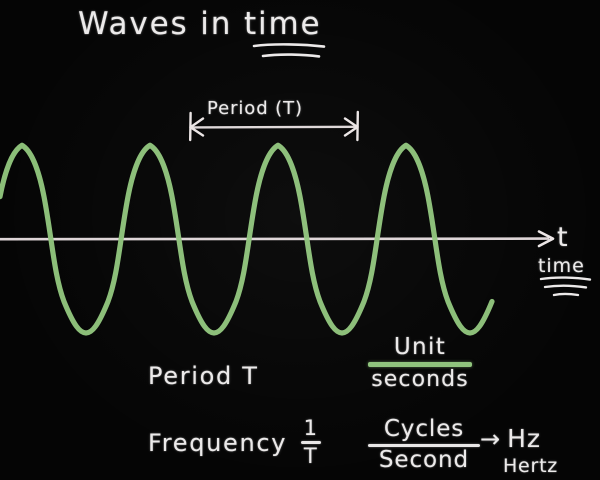 The height and width of the screenshot is (480, 600). I want to click on hertz-symbol: Hz, so click(524, 438).